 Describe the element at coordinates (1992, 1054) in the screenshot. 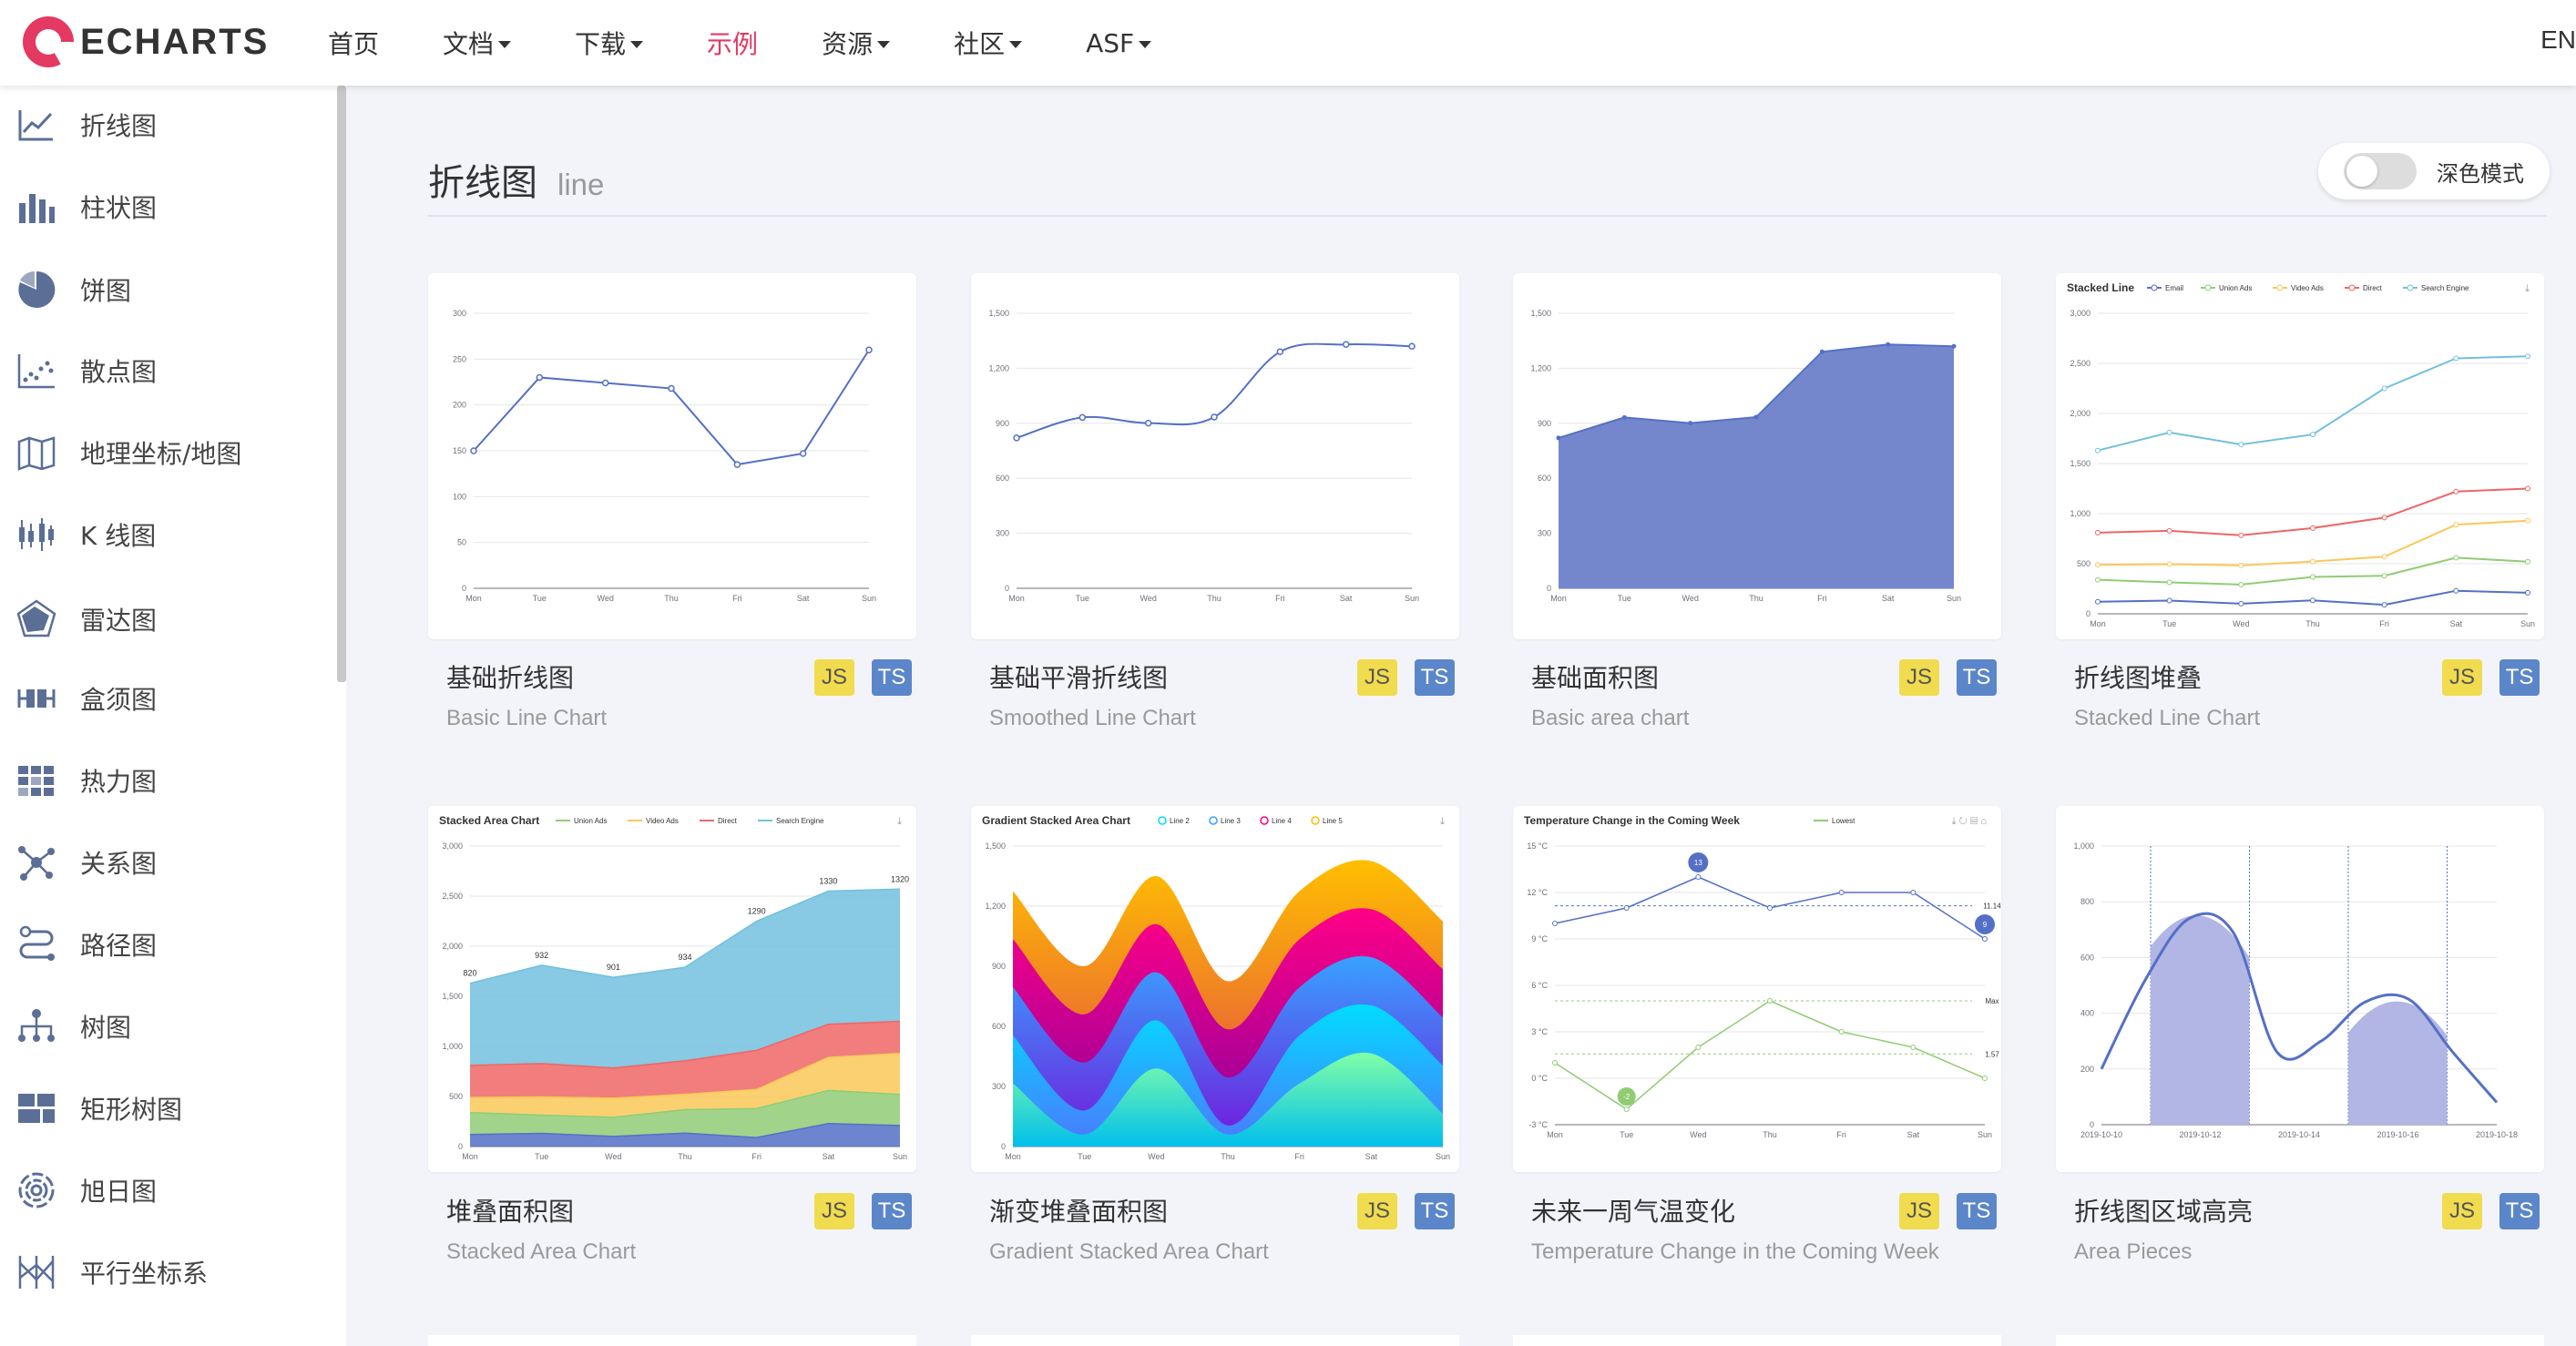

I see `mark-label: 1.57` at that location.